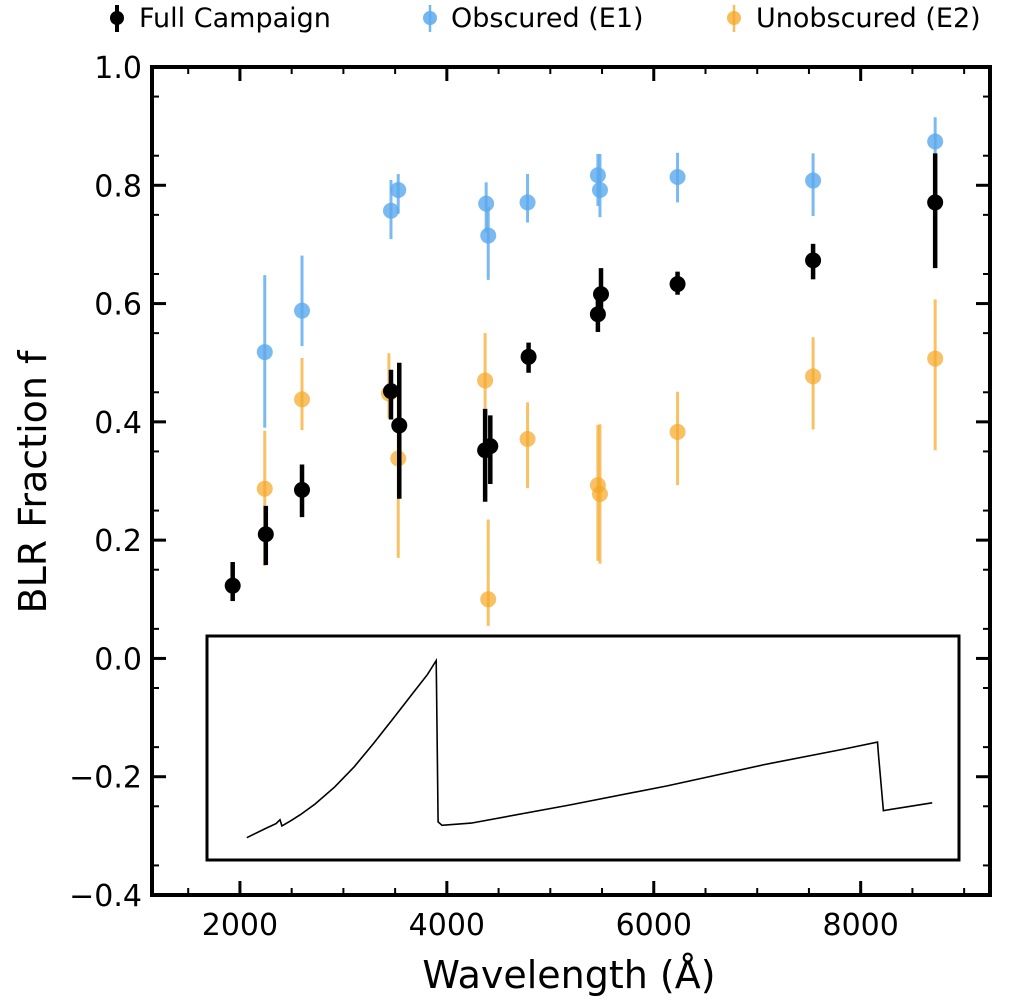 Image resolution: width=1020 pixels, height=1001 pixels. I want to click on x-tick-label: 6000, so click(654, 925).